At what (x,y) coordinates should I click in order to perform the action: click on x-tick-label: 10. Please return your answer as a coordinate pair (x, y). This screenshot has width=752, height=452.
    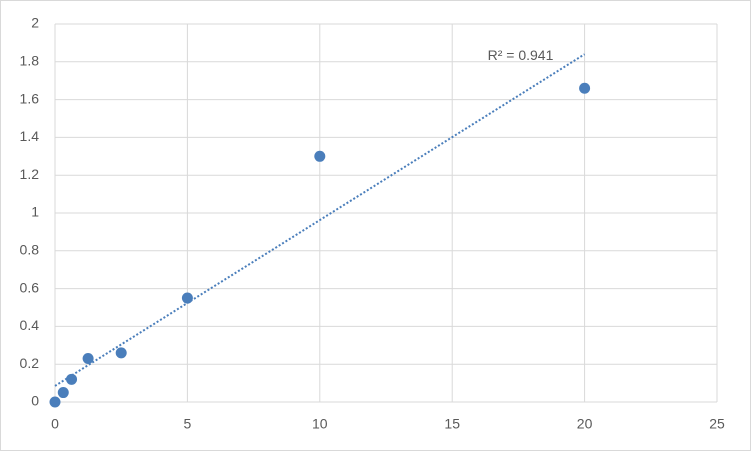
    Looking at the image, I should click on (320, 424).